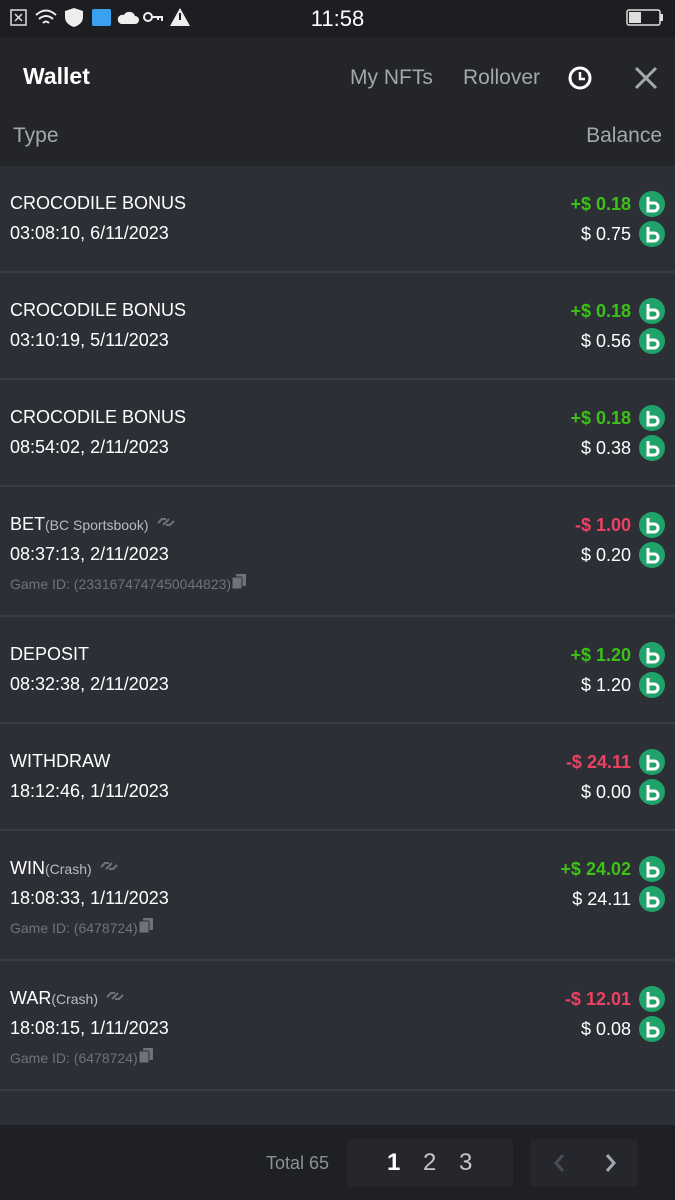  I want to click on arrows, so click(584, 1163).